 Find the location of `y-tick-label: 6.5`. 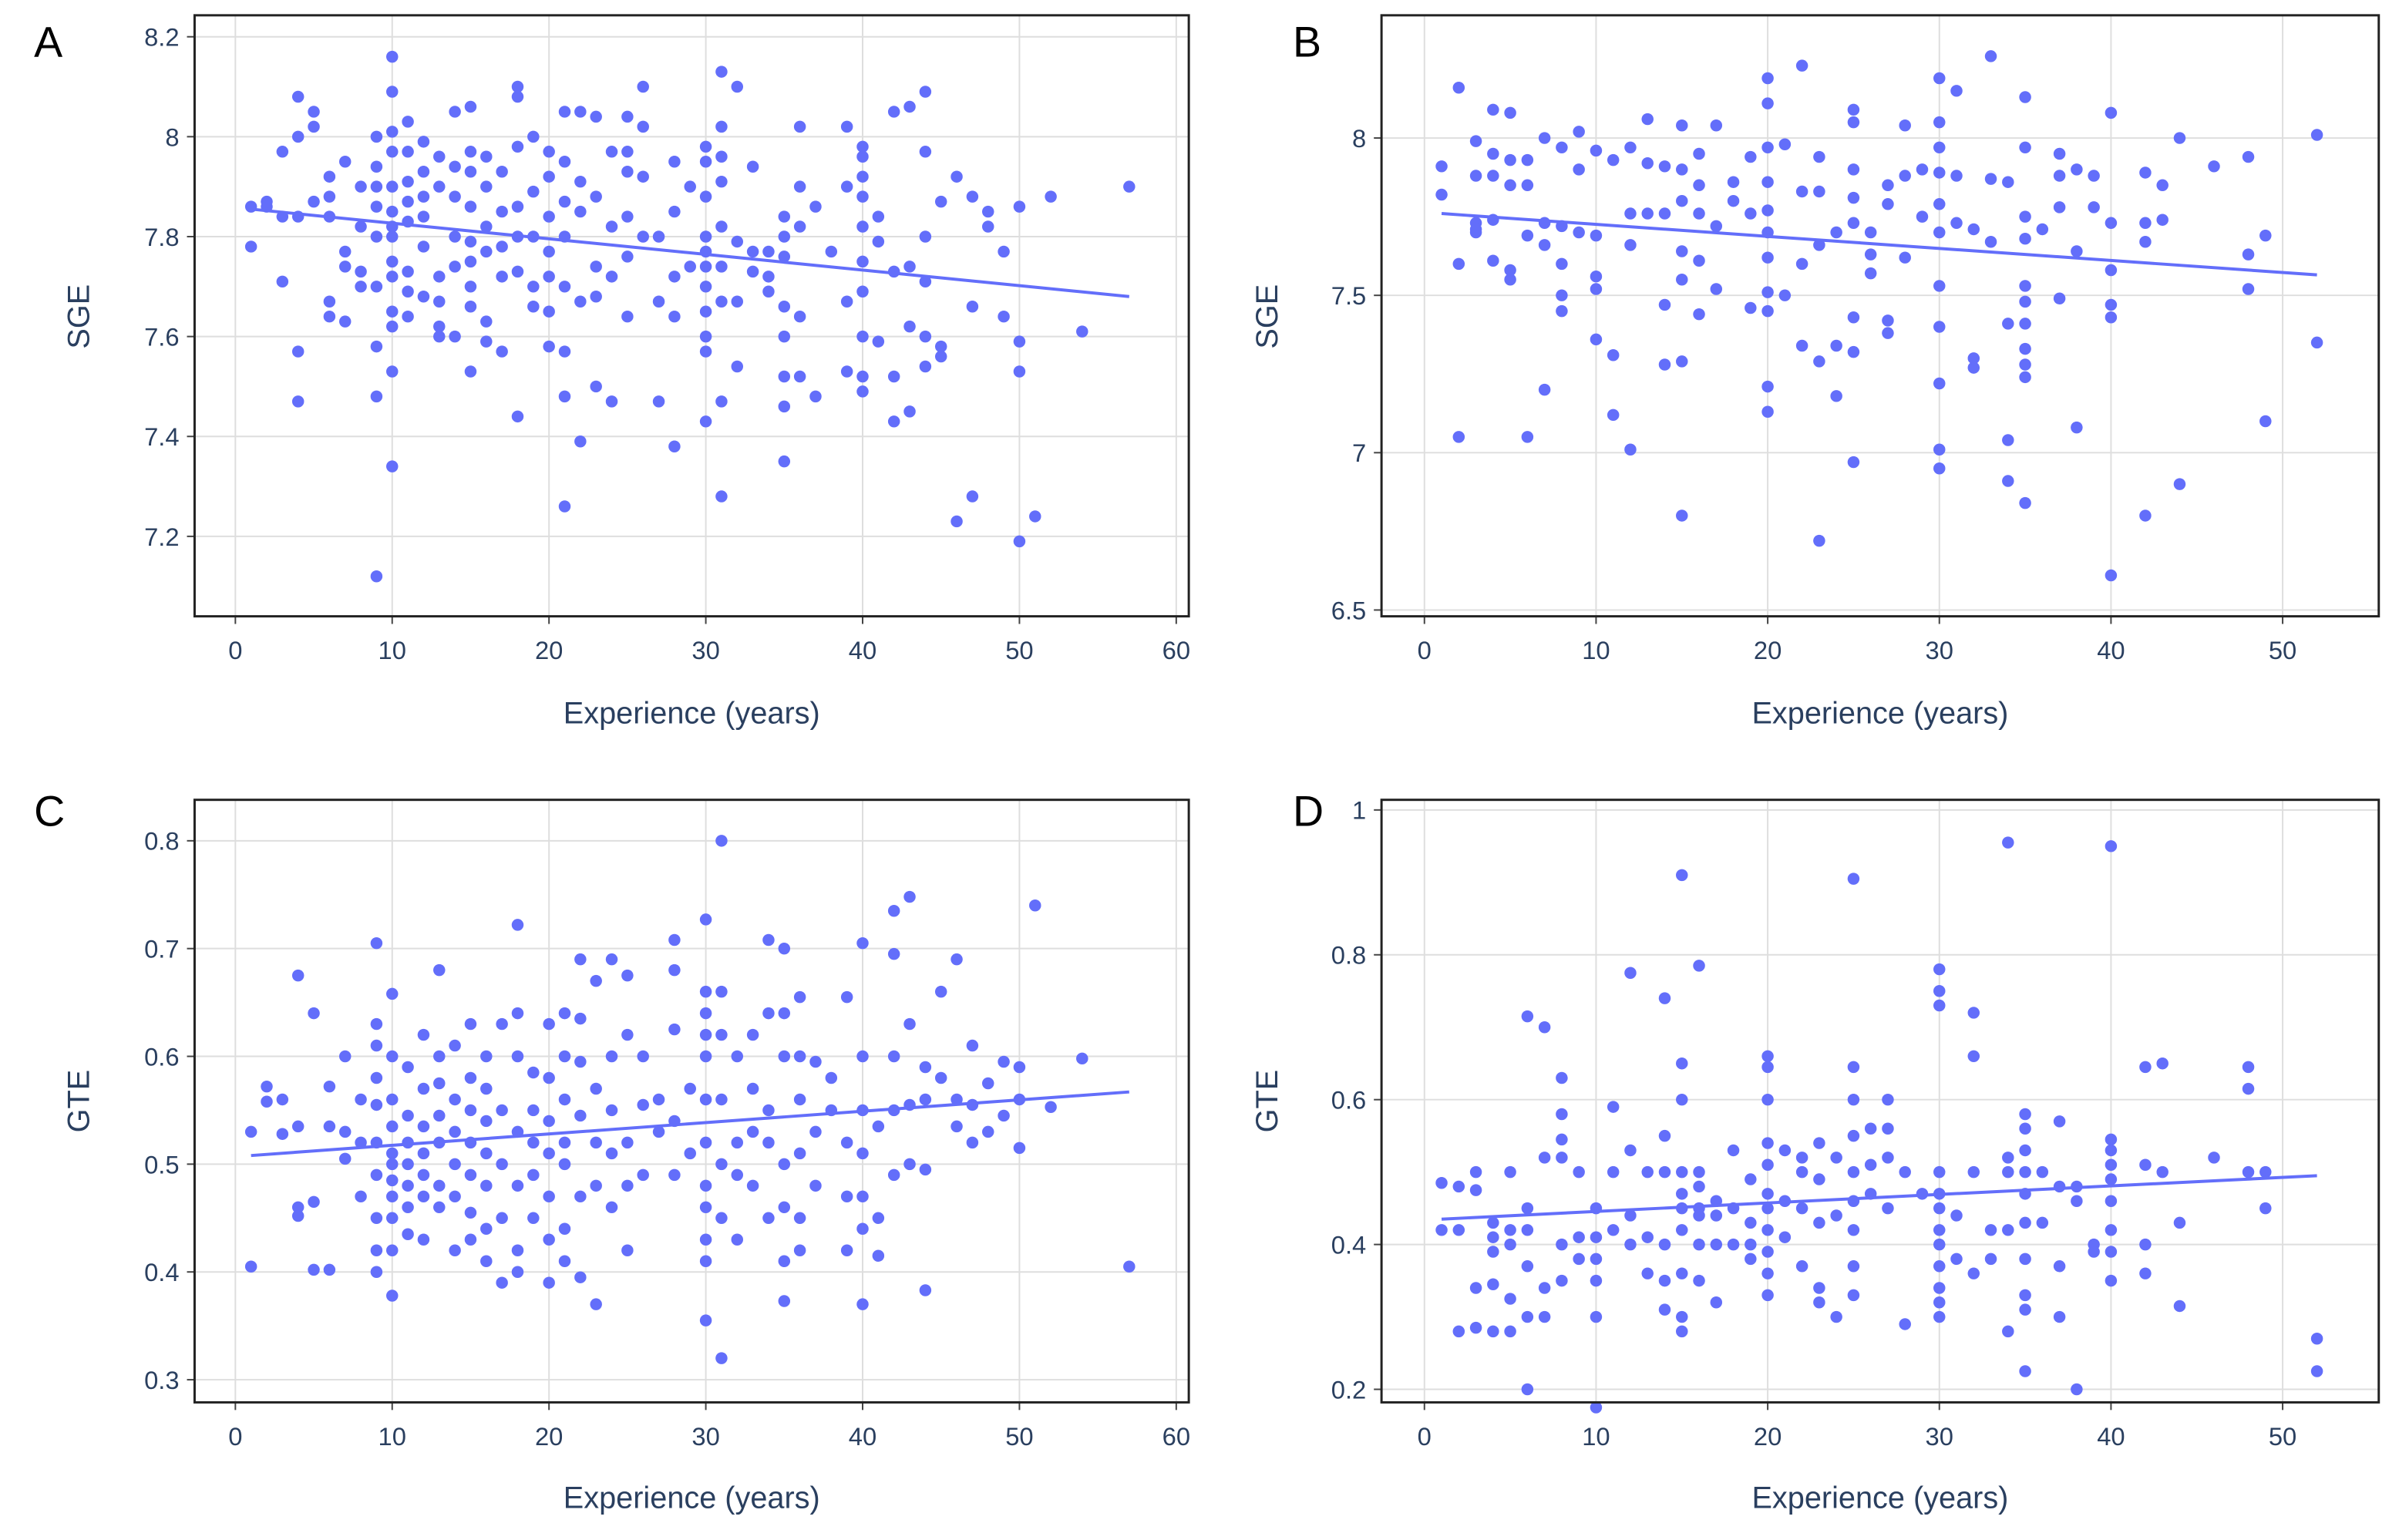

y-tick-label: 6.5 is located at coordinates (1349, 610).